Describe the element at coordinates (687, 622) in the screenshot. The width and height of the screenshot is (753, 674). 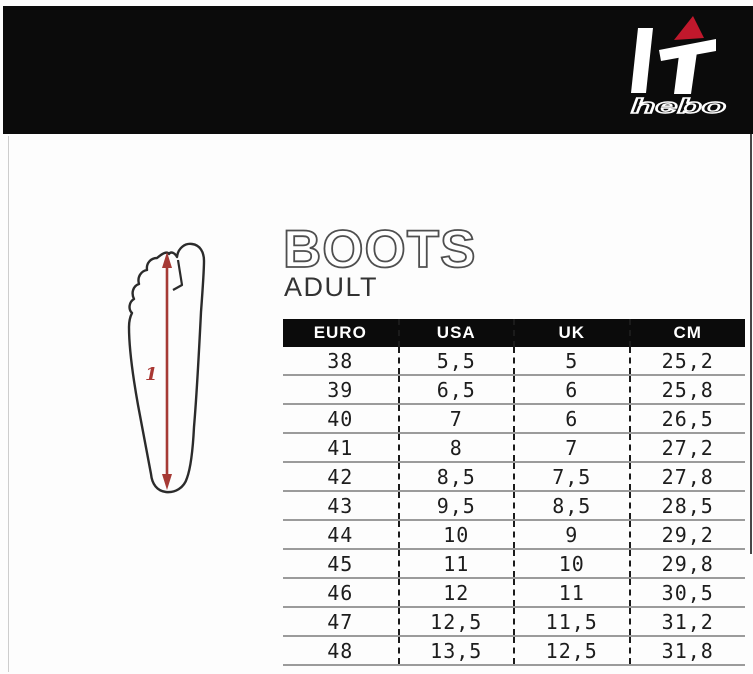
I see `size-cell: 31,2` at that location.